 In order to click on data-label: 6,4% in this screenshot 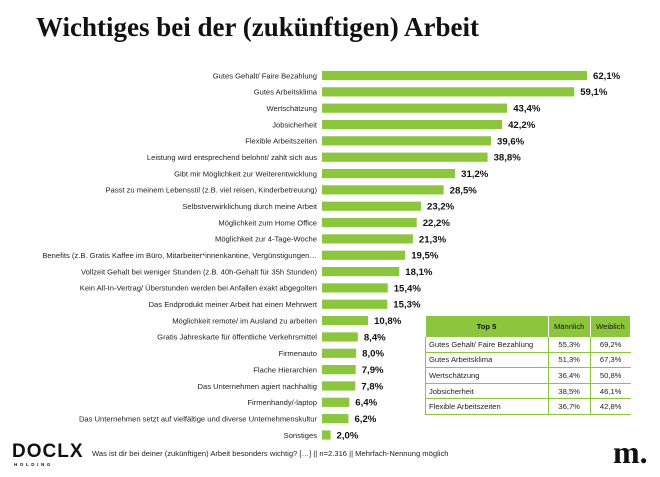, I will do `click(366, 403)`.